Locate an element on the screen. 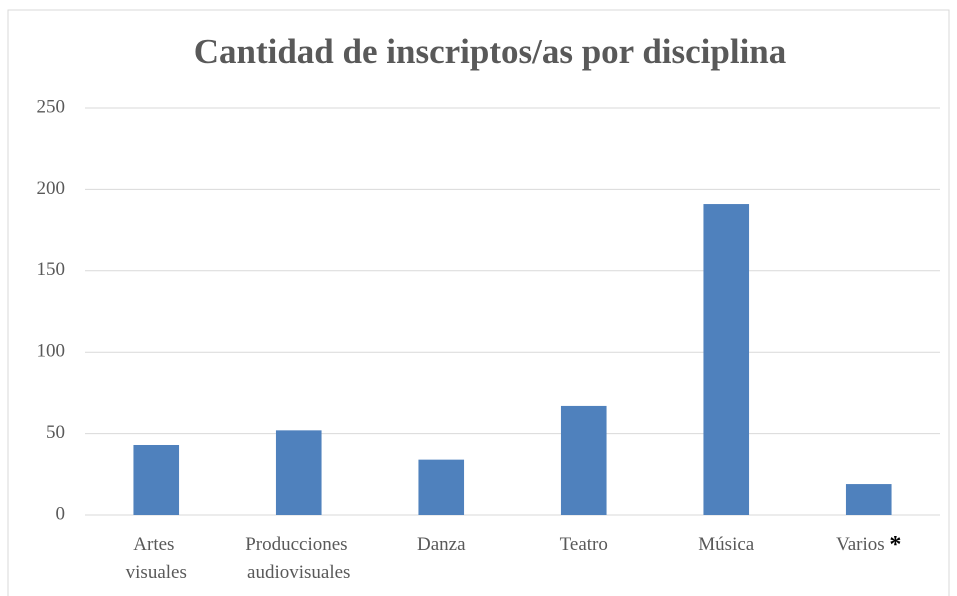 The width and height of the screenshot is (957, 596). label-line: Danza is located at coordinates (441, 544).